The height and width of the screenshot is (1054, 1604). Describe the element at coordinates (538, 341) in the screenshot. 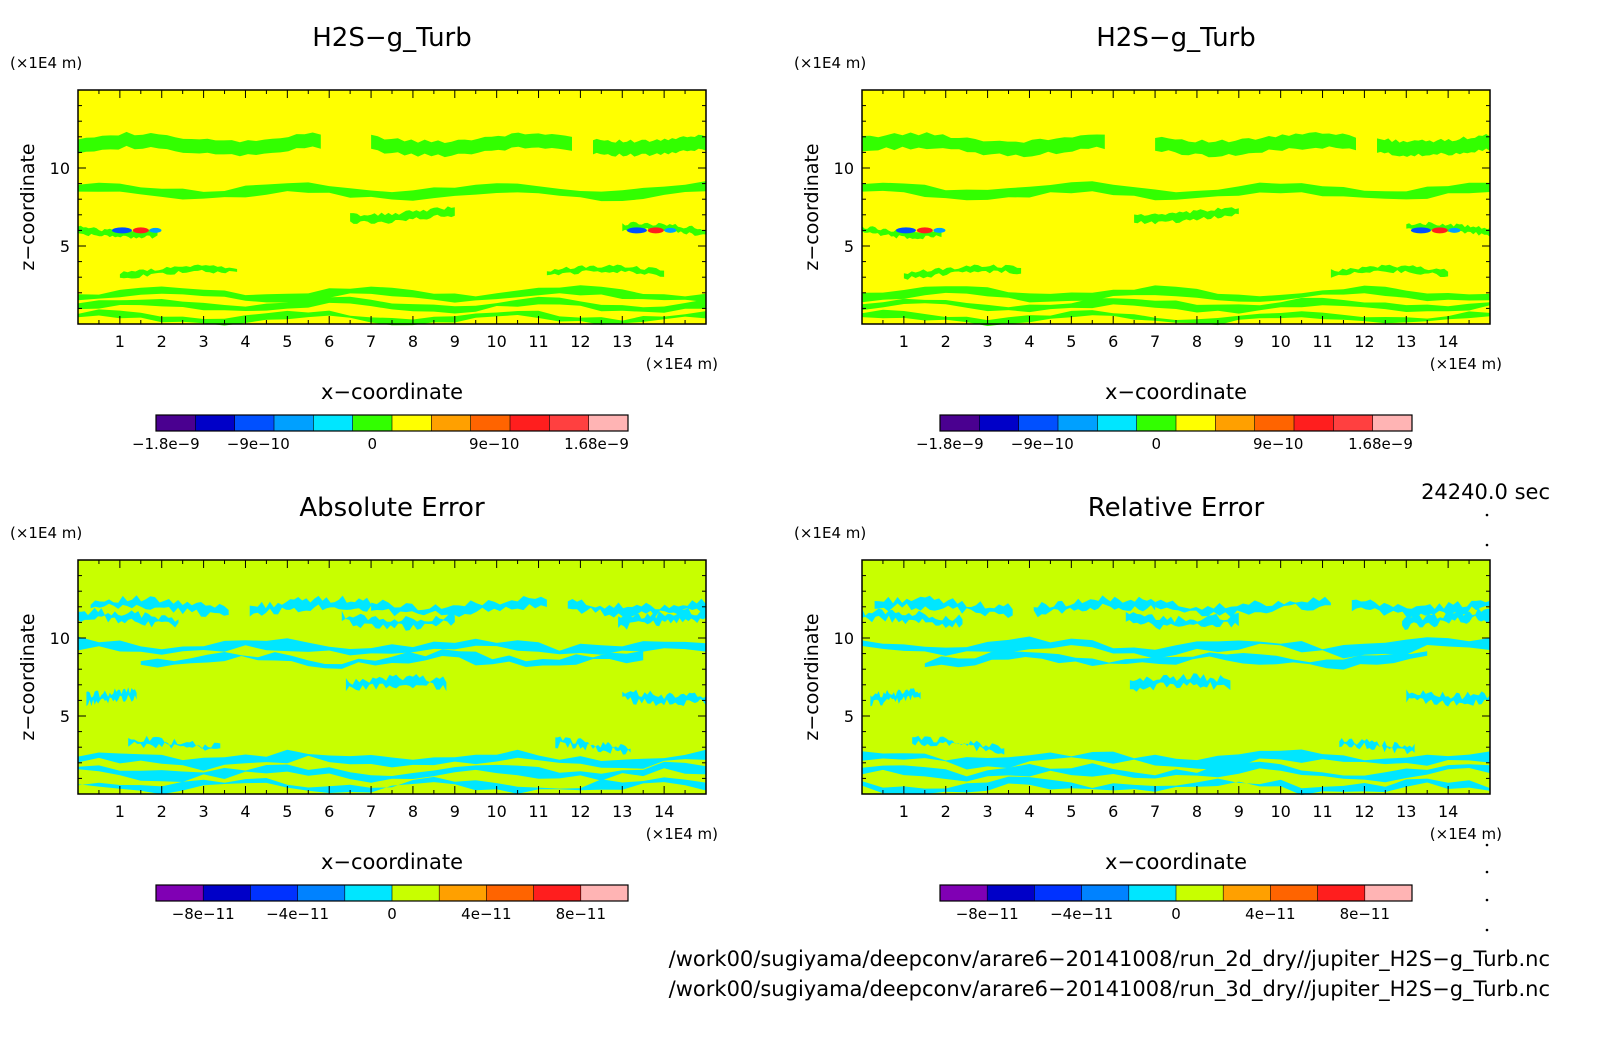

I see `x-tick-label: 11` at that location.